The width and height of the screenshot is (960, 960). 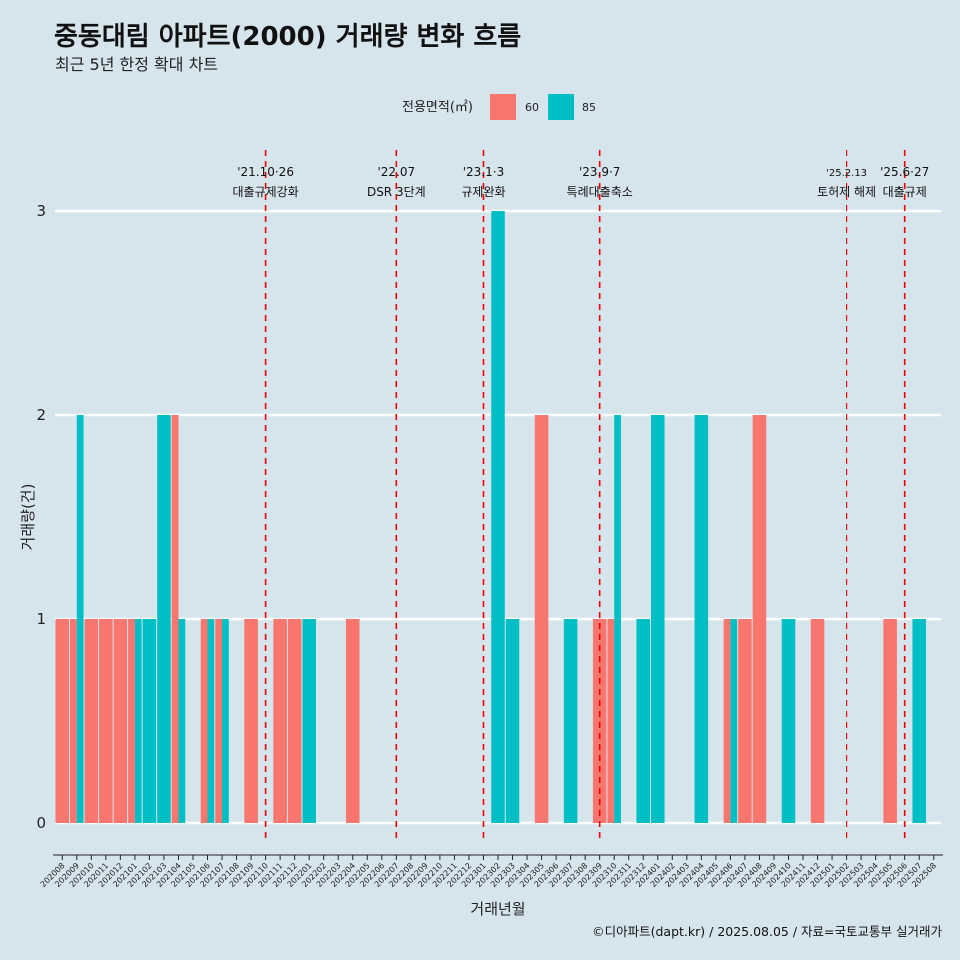 I want to click on y-axis-title: 거래량(건), so click(x=28, y=517).